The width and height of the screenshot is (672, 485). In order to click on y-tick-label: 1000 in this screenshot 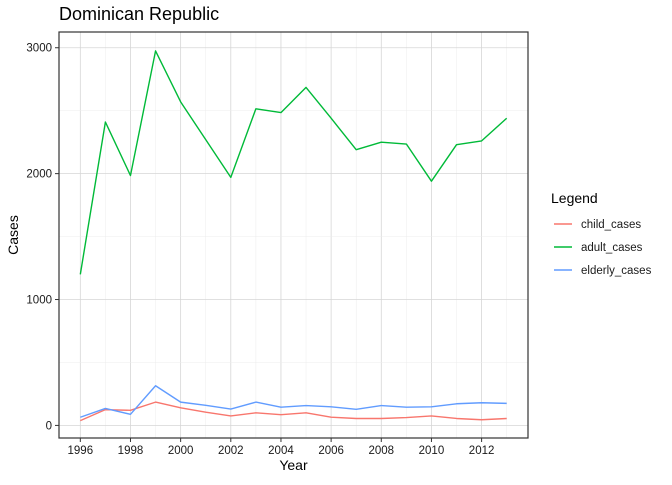, I will do `click(39, 301)`.